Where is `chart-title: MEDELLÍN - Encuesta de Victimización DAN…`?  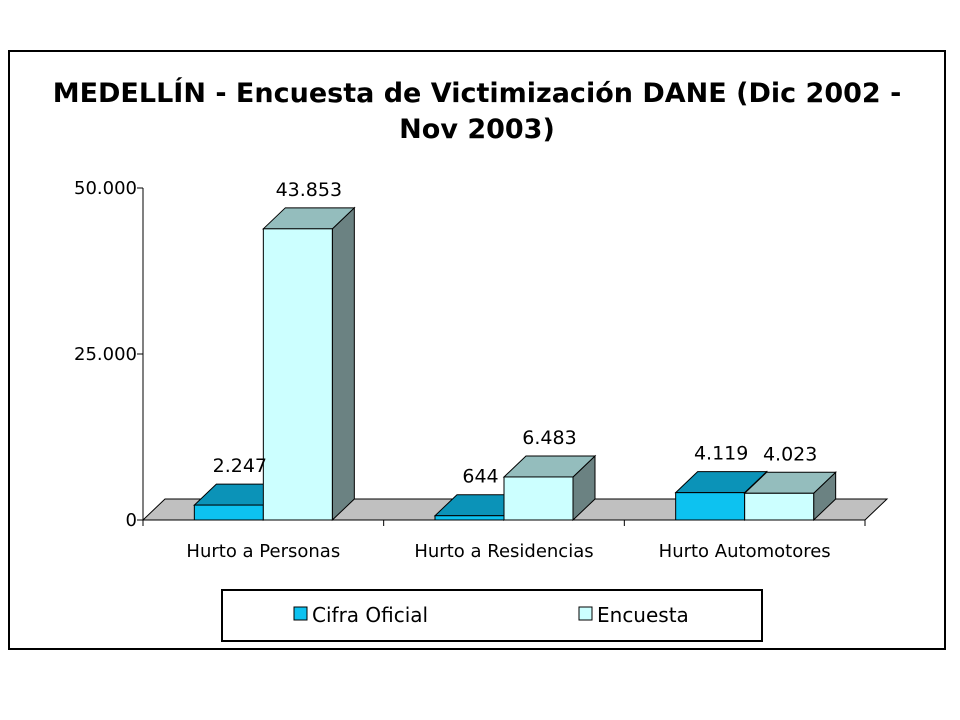
chart-title: MEDELLÍN - Encuesta de Victimización DAN… is located at coordinates (477, 111).